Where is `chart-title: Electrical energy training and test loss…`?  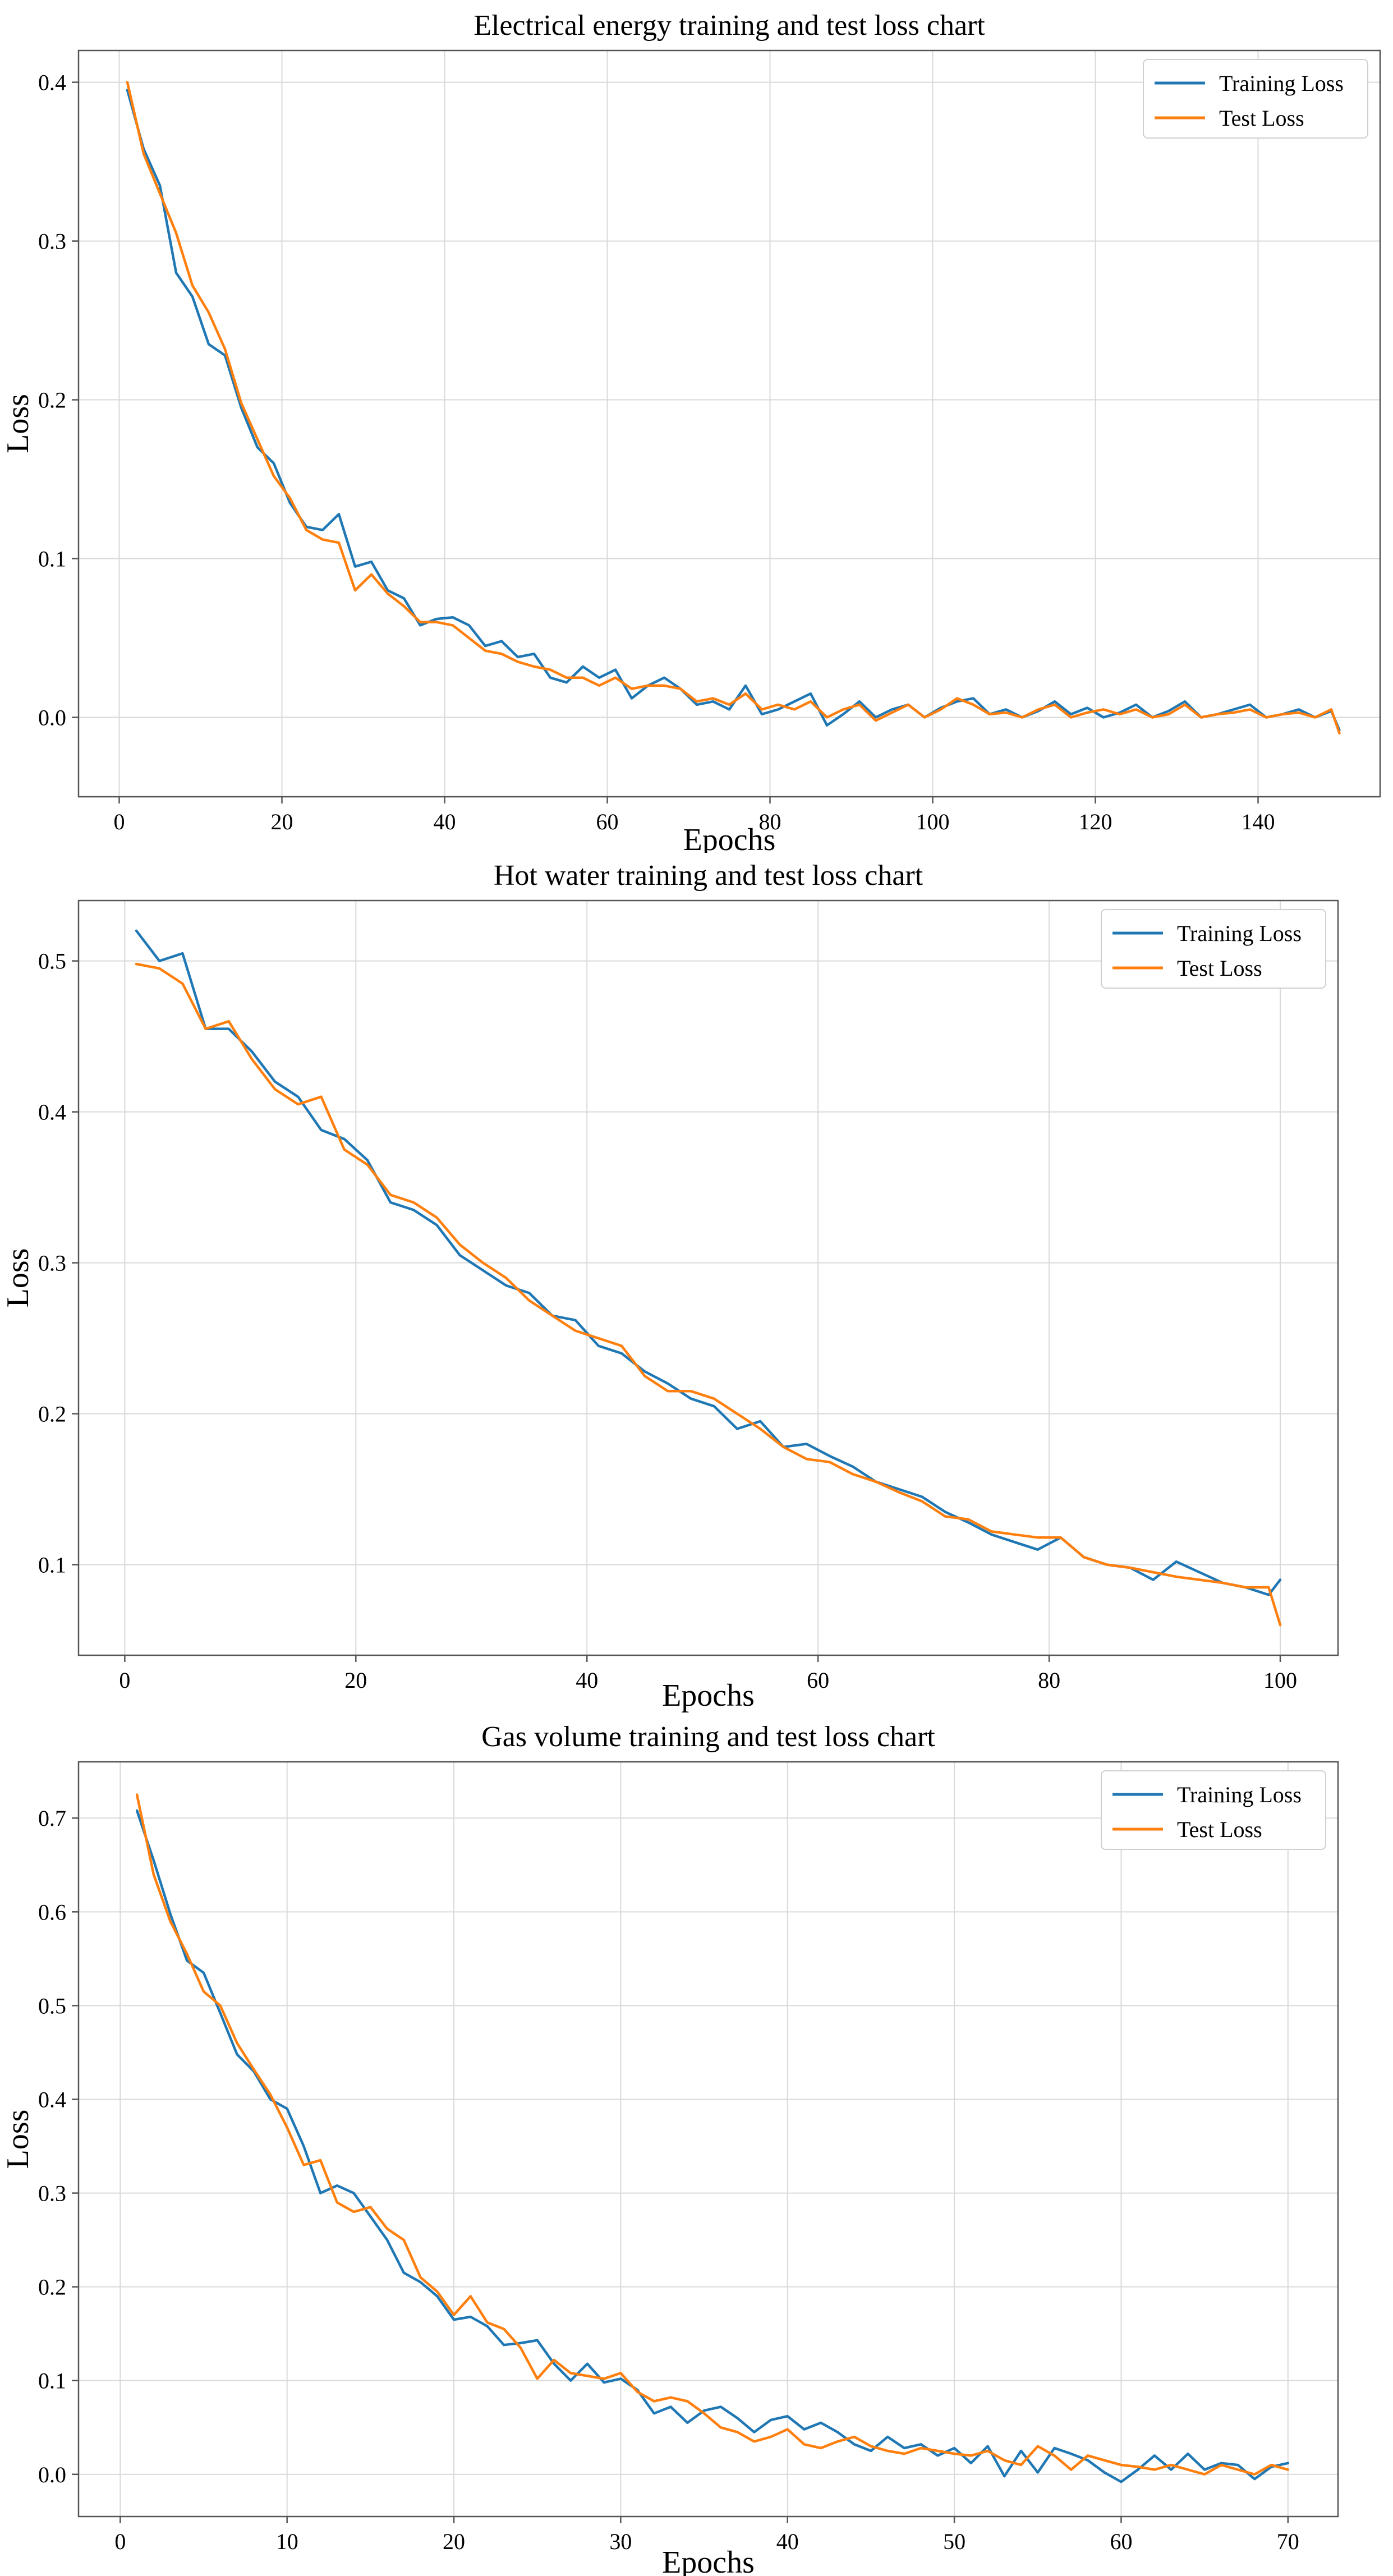
chart-title: Electrical energy training and test loss… is located at coordinates (729, 26).